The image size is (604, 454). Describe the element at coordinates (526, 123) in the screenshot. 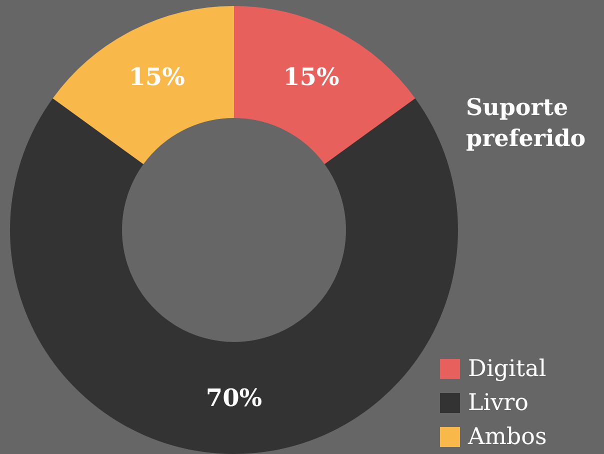

I see `text: Suporte preferido` at that location.